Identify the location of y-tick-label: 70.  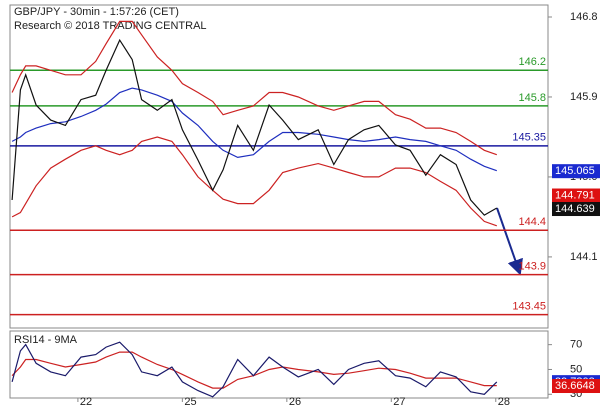
(576, 345).